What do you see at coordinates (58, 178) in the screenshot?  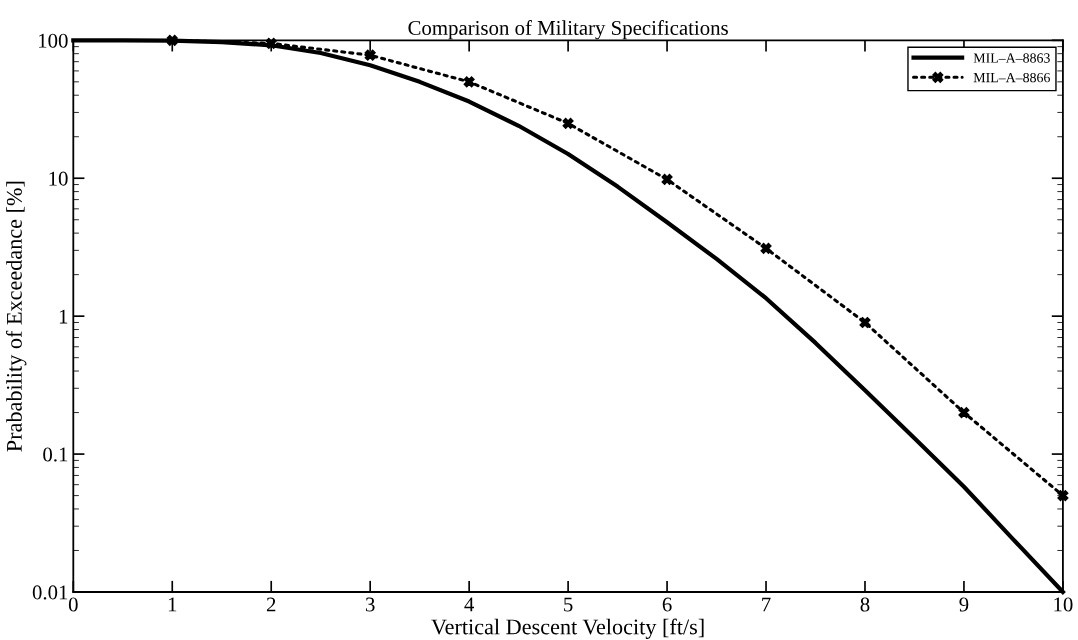 I see `y-tick-label: 10` at bounding box center [58, 178].